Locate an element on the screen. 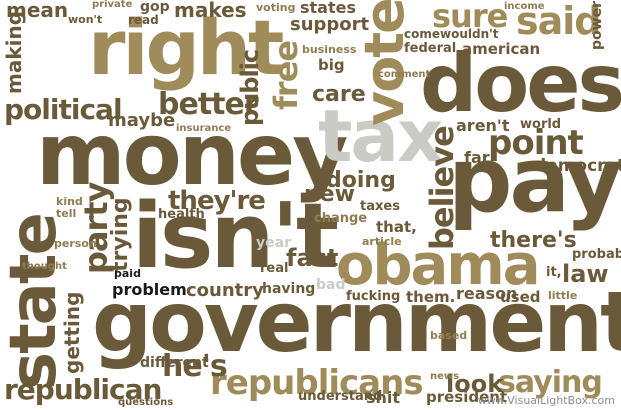 The width and height of the screenshot is (621, 410). word-theyre: they're is located at coordinates (217, 201).